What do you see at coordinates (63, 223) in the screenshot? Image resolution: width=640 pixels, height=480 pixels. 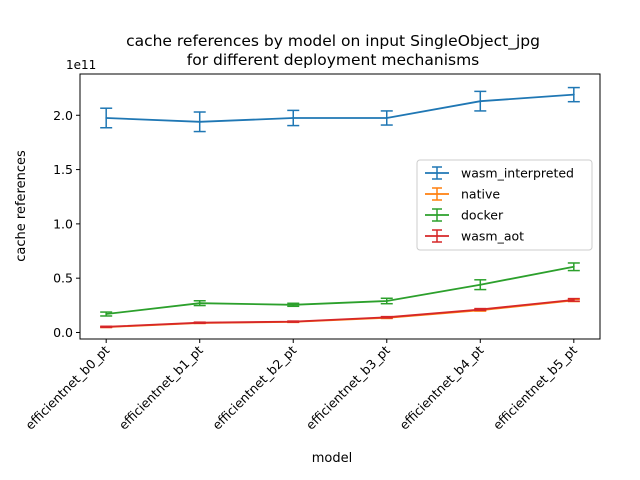 I see `y-tick-label: 1.0` at bounding box center [63, 223].